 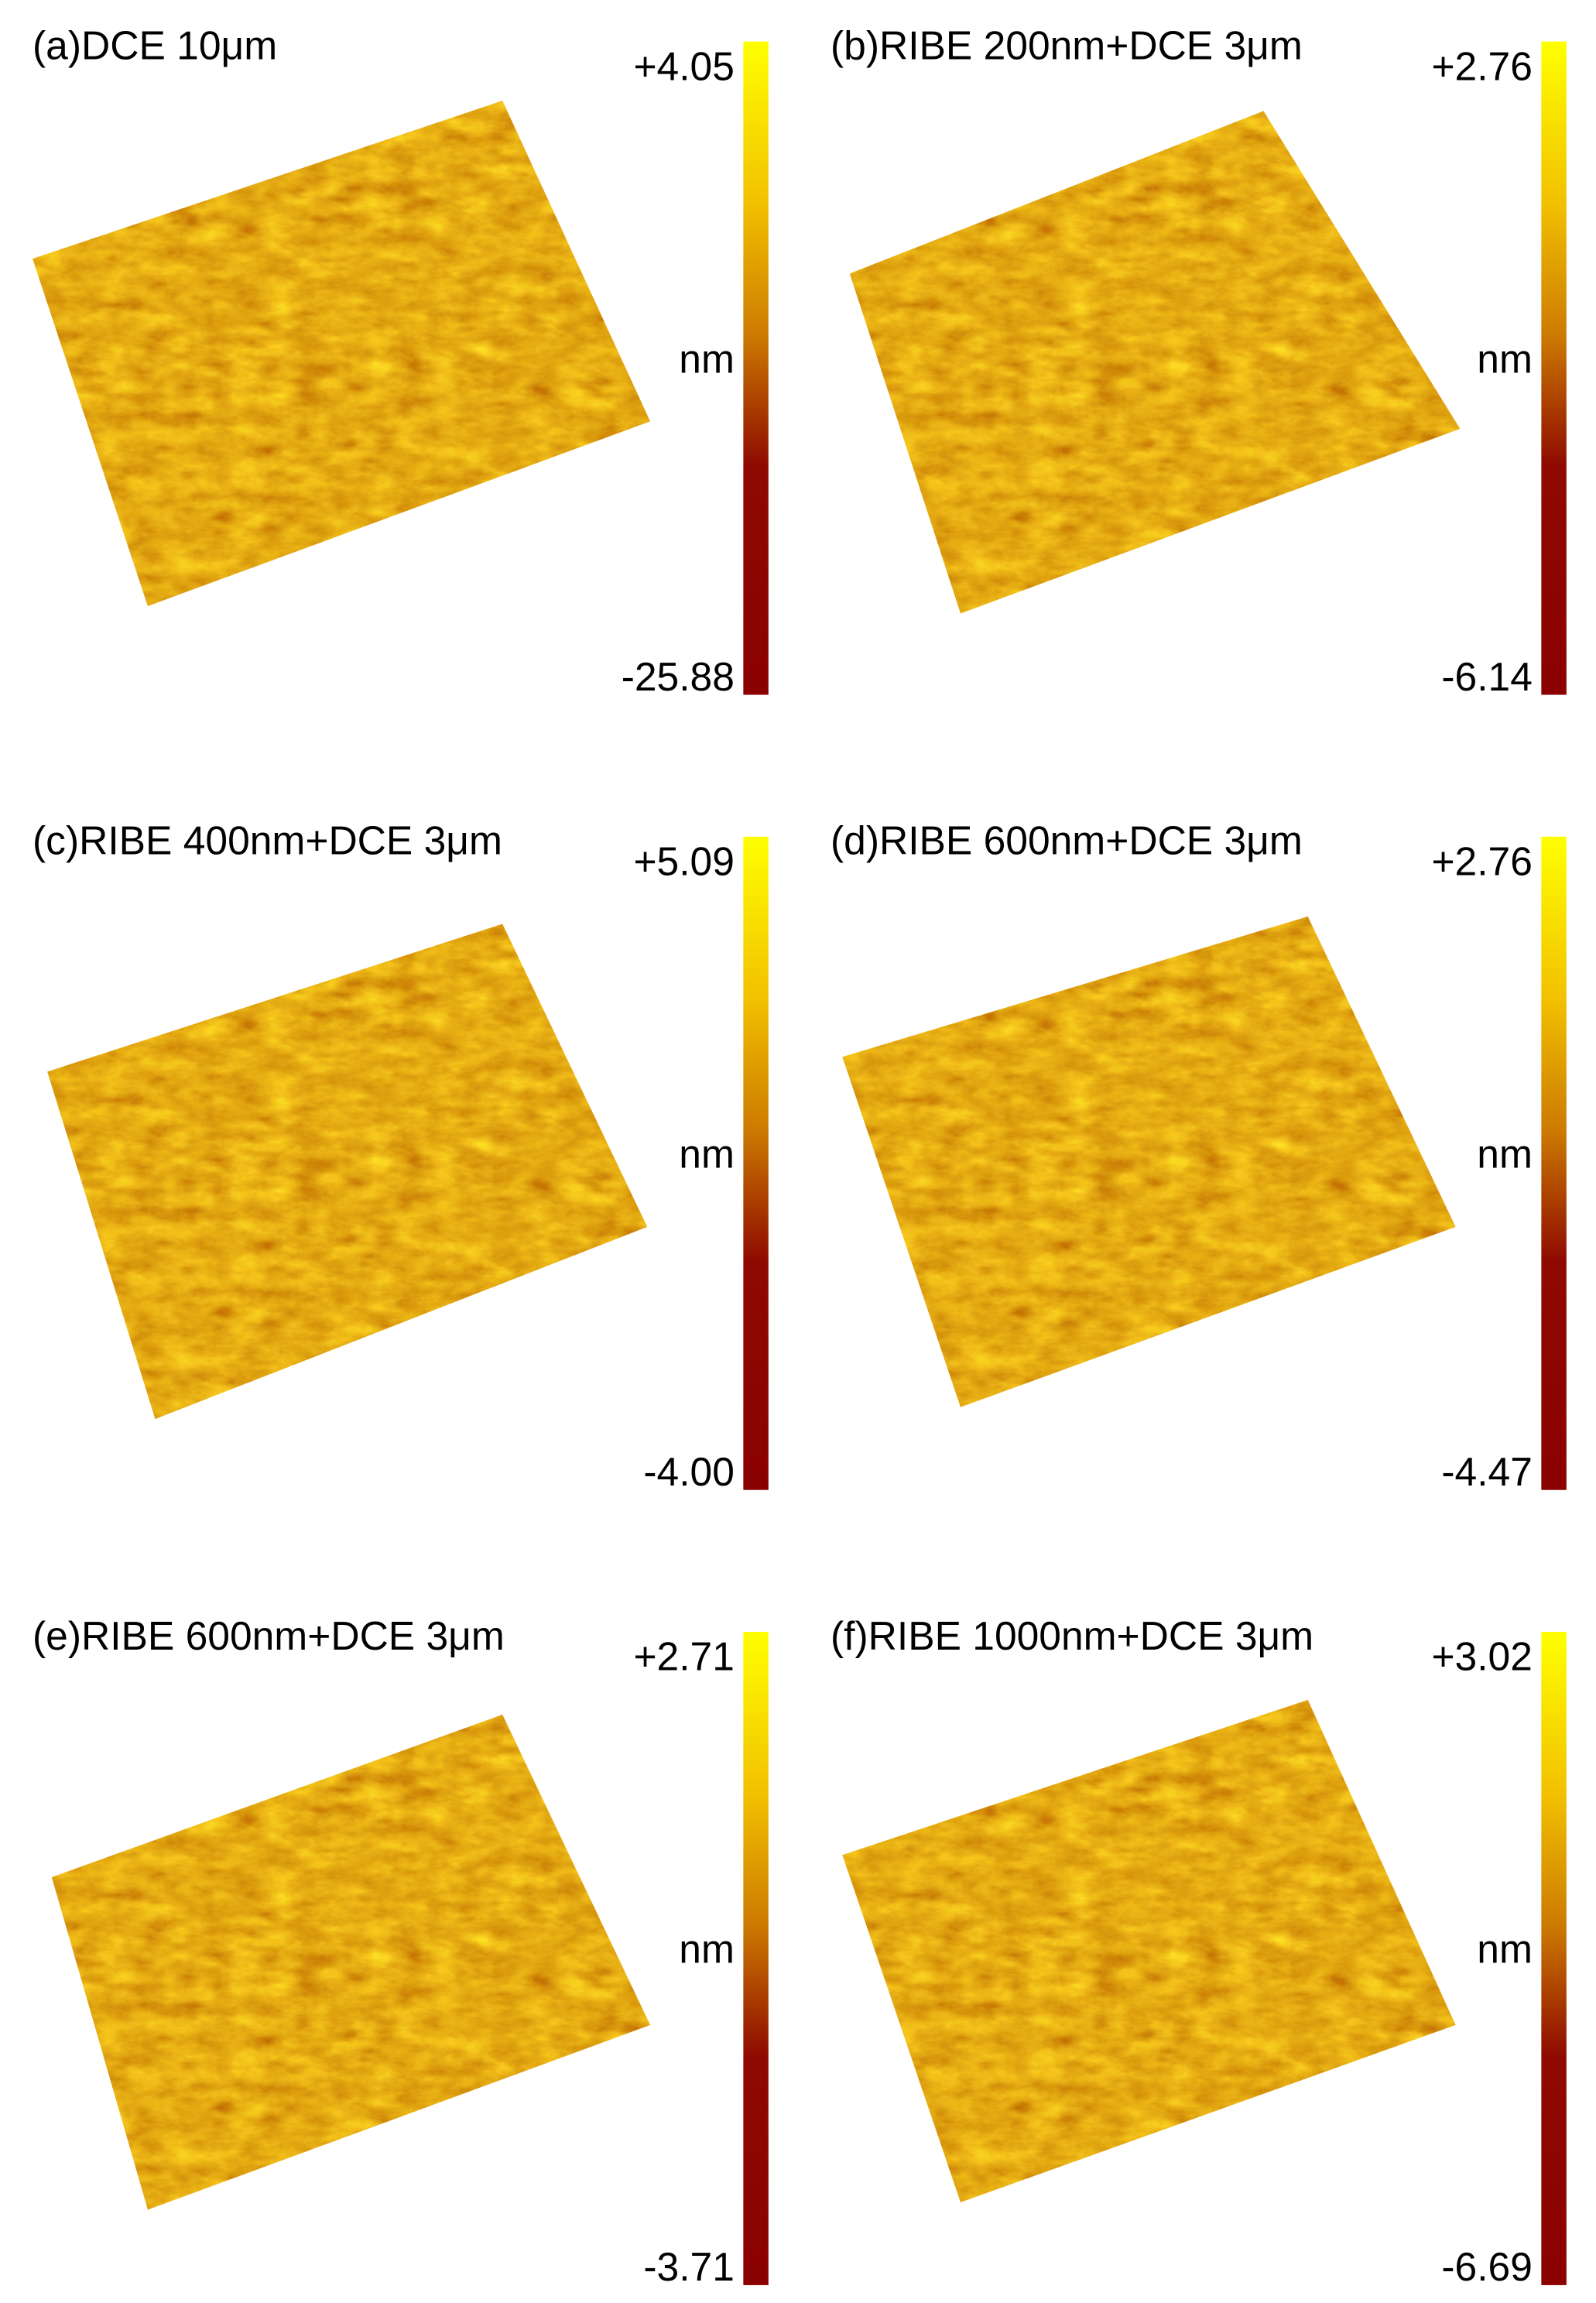 What do you see at coordinates (1487, 2267) in the screenshot?
I see `colorbar-min: -6.69` at bounding box center [1487, 2267].